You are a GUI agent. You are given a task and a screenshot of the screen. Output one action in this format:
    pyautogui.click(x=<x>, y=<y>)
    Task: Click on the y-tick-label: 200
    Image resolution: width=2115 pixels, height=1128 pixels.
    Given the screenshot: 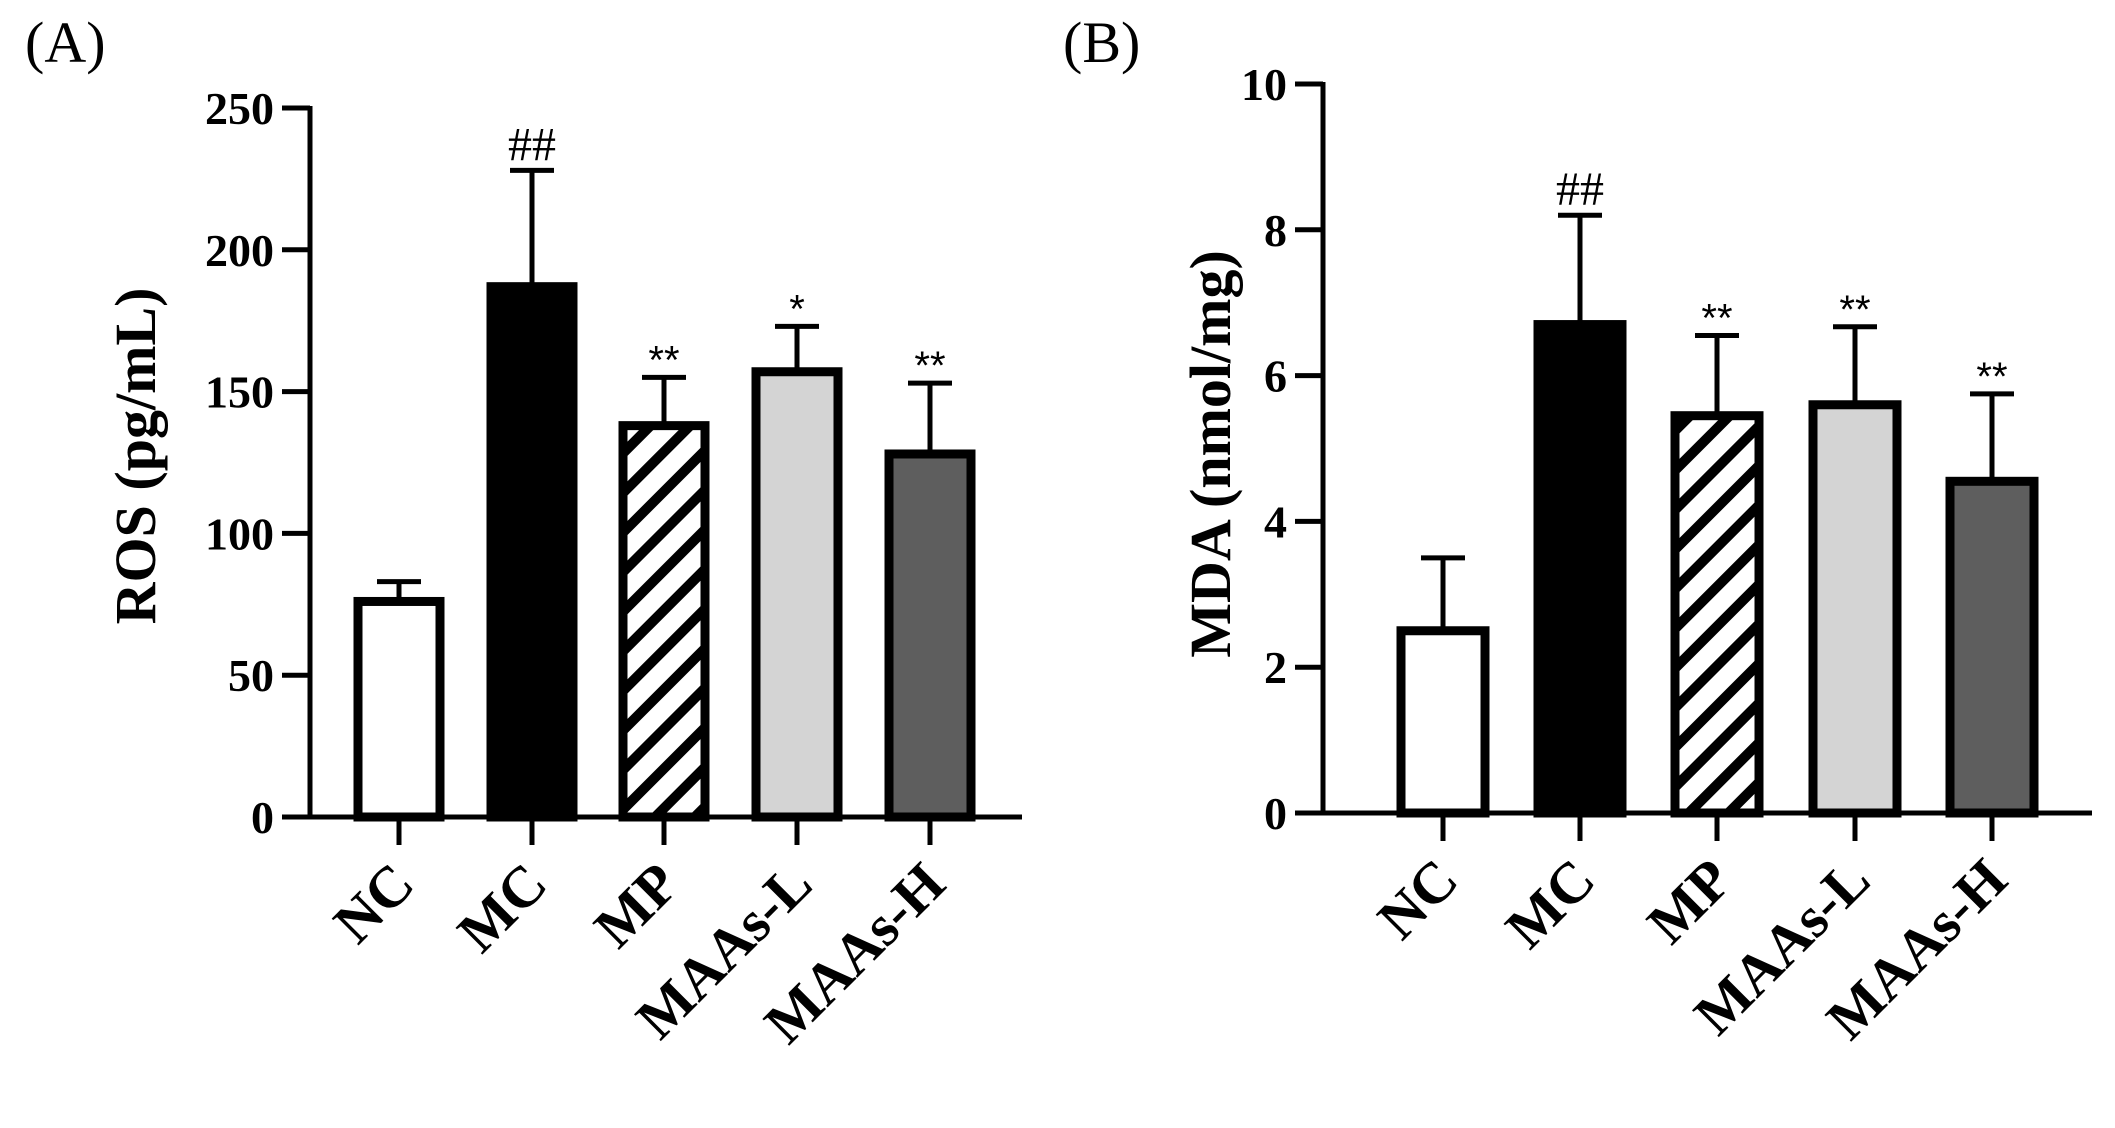 What is the action you would take?
    pyautogui.click(x=239, y=250)
    